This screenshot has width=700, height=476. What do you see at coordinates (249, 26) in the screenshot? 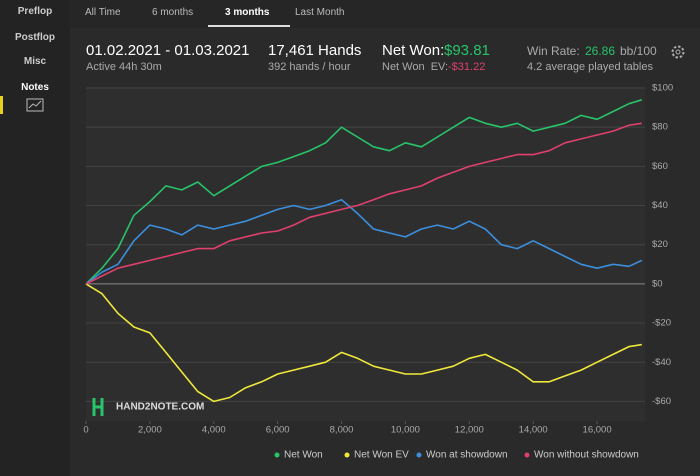
I see `tab-underline` at bounding box center [249, 26].